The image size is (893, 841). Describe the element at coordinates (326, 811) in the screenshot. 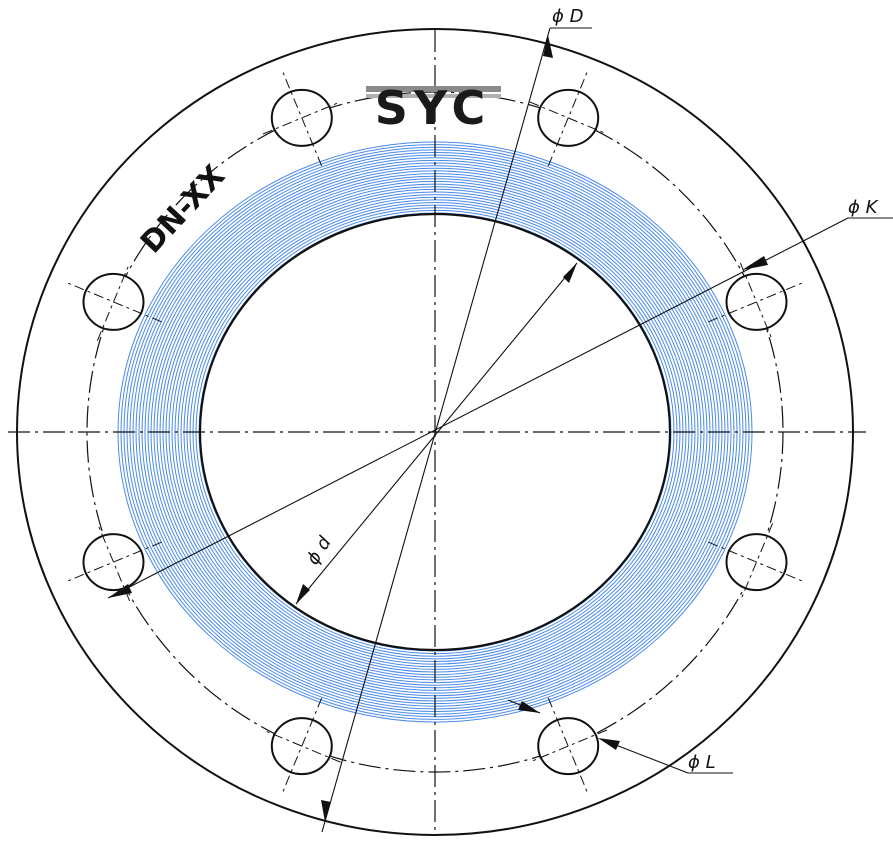

I see `arrow-d-bottom` at that location.